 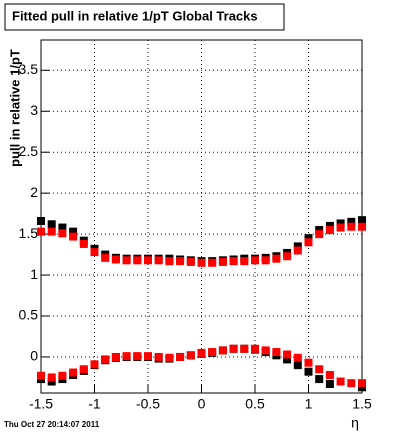 What do you see at coordinates (34, 192) in the screenshot?
I see `y-tick-label: 2` at bounding box center [34, 192].